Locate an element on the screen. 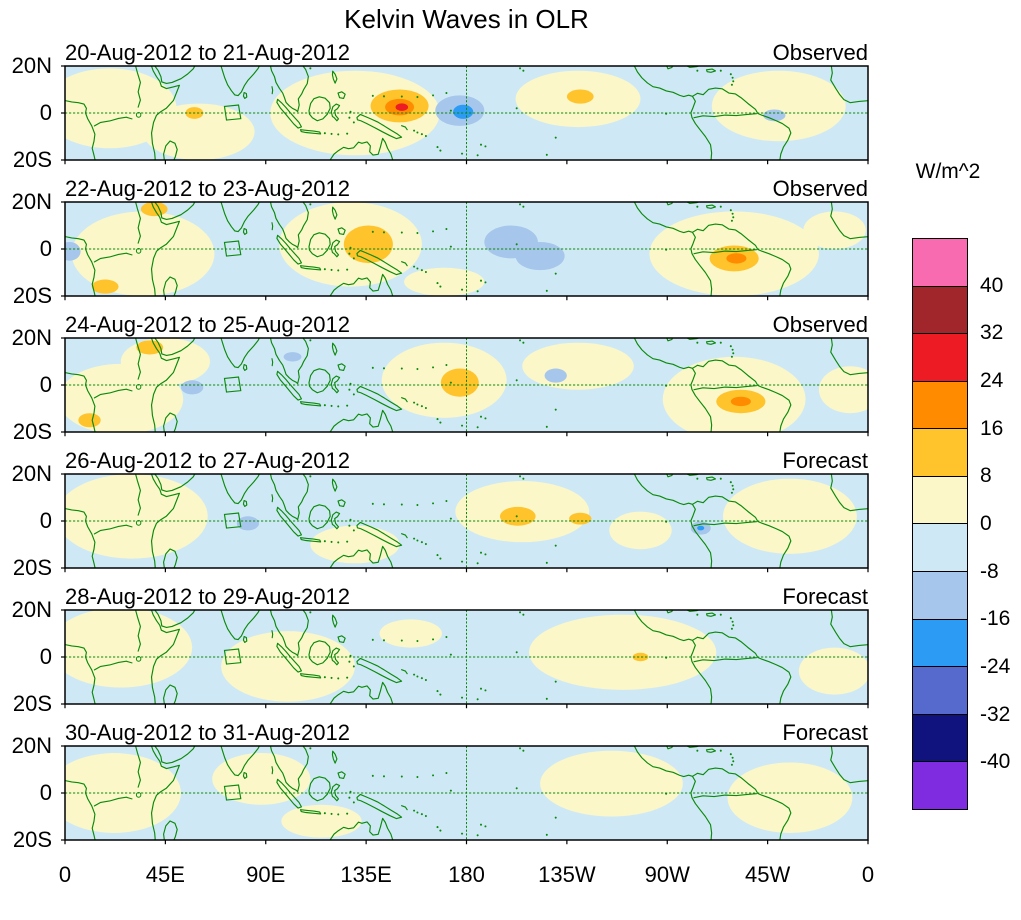  colorbar-tick-label: 24 is located at coordinates (992, 380).